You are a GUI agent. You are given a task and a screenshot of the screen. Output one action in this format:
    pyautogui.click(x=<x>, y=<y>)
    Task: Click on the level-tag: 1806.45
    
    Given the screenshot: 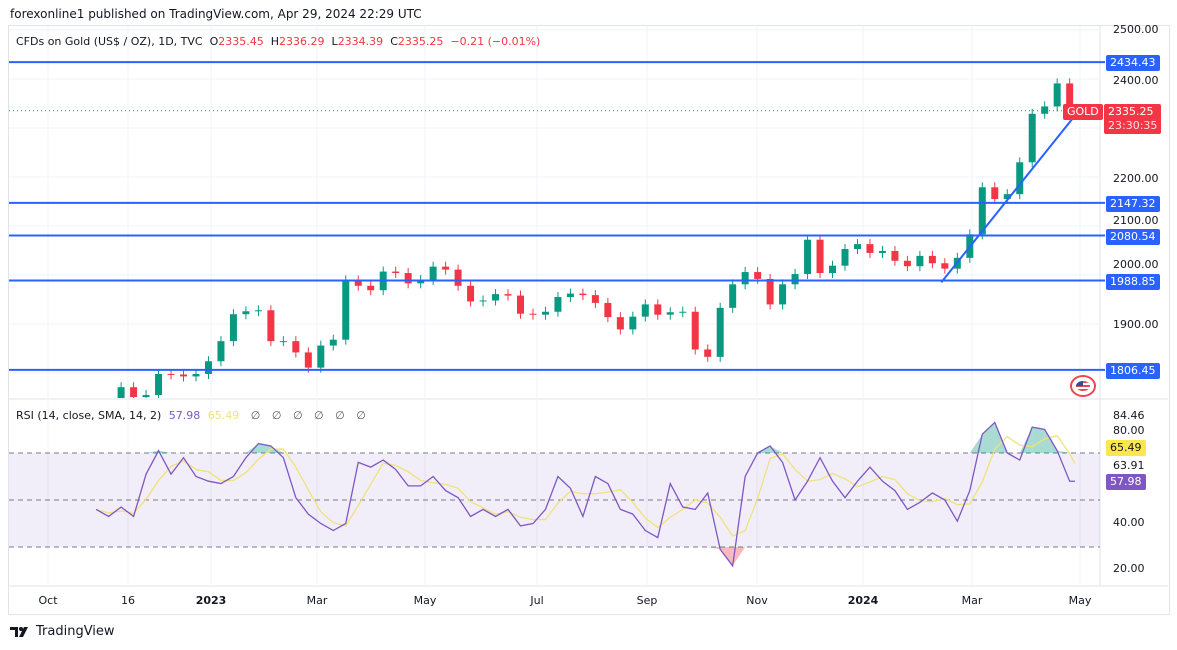 What is the action you would take?
    pyautogui.click(x=1133, y=371)
    